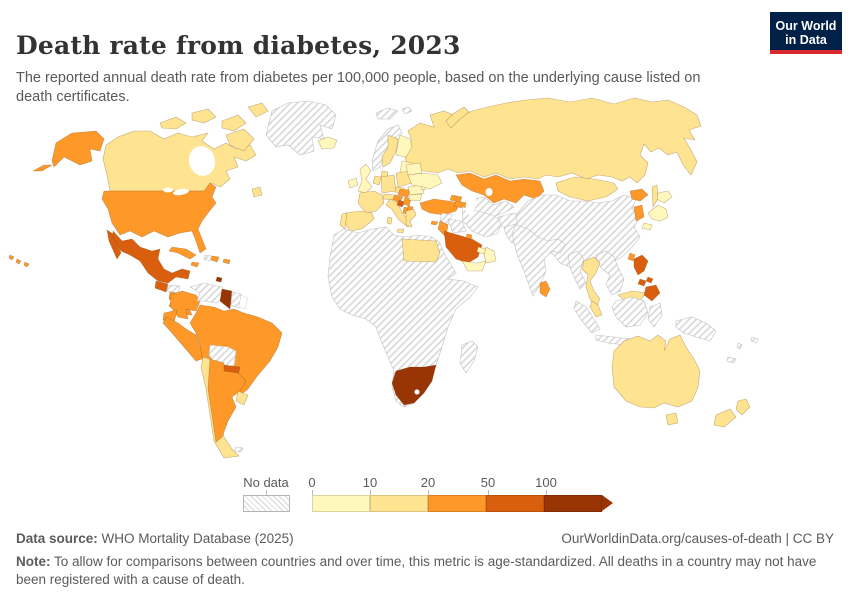  Describe the element at coordinates (236, 350) in the screenshot. I see `map-region-brazil` at that location.